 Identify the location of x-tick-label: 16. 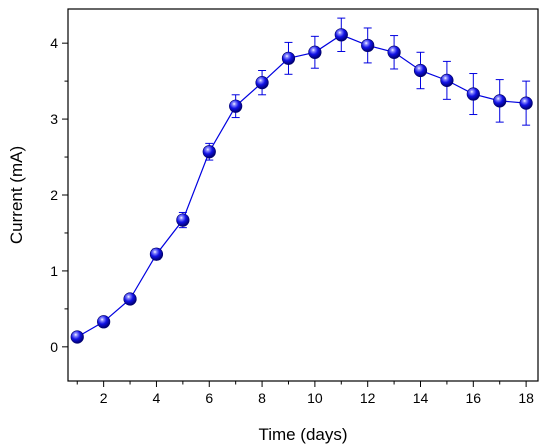
(474, 398).